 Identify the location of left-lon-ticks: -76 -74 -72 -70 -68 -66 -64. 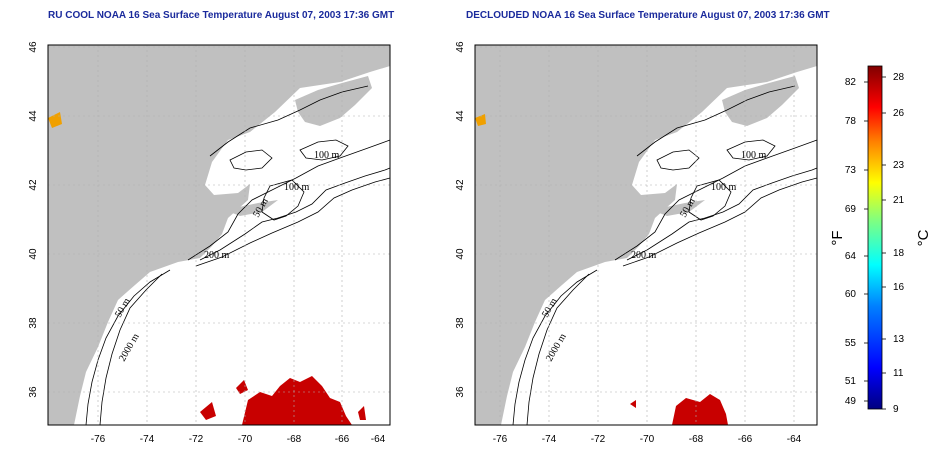
(238, 439).